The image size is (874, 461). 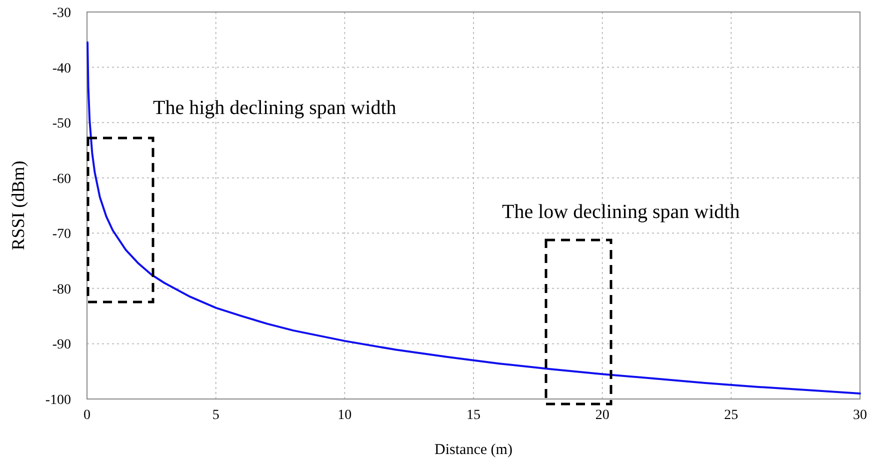 What do you see at coordinates (61, 345) in the screenshot?
I see `y-tick-label: -90` at bounding box center [61, 345].